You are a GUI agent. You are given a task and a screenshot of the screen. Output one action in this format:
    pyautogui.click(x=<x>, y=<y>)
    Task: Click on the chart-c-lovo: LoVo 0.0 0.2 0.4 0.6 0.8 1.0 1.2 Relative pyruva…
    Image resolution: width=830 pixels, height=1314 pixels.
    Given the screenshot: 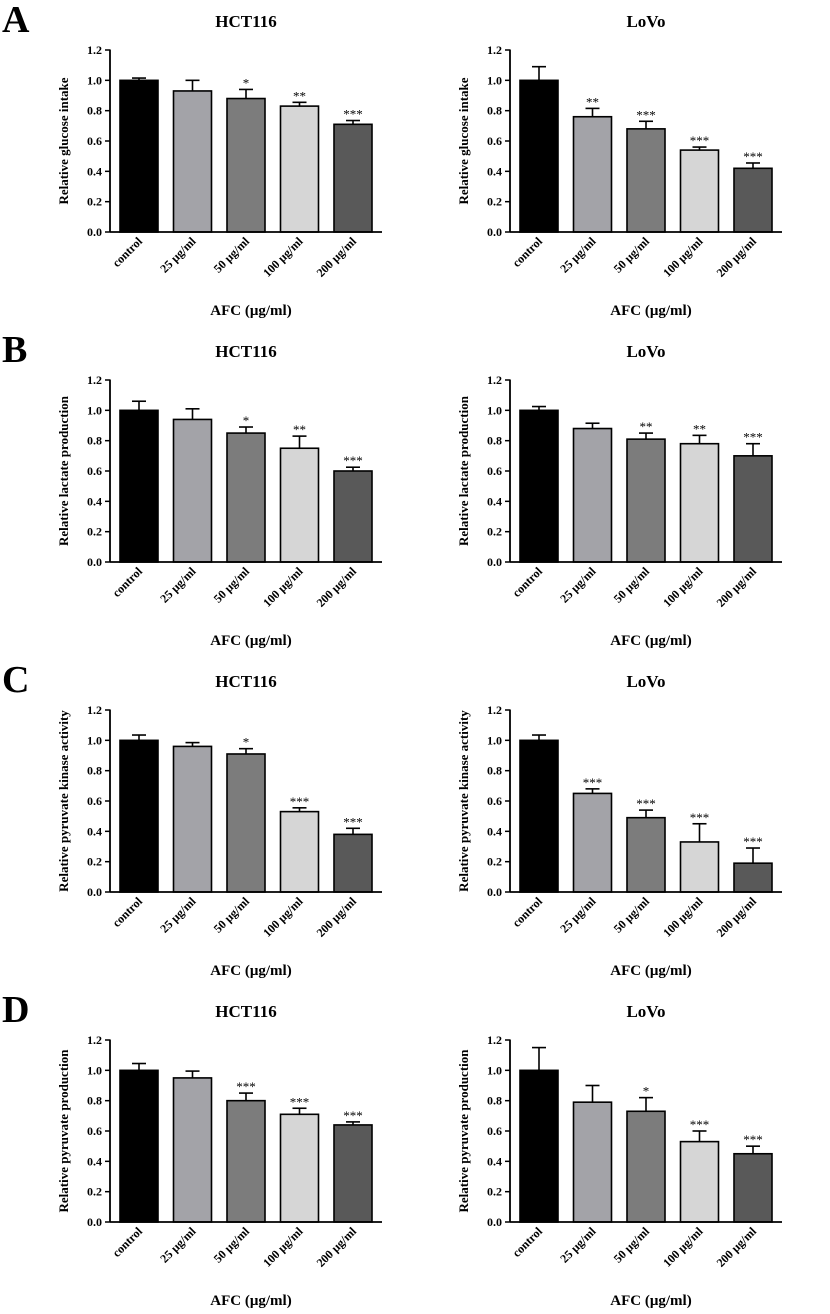 What is the action you would take?
    pyautogui.click(x=619, y=825)
    